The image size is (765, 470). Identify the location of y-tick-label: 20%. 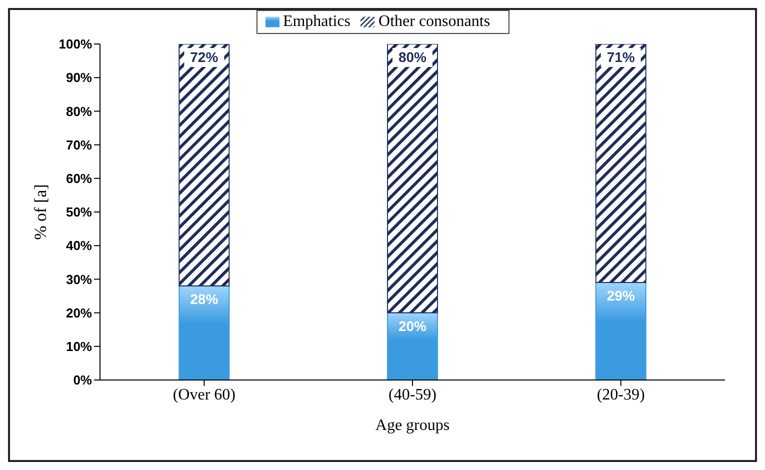
(79, 312).